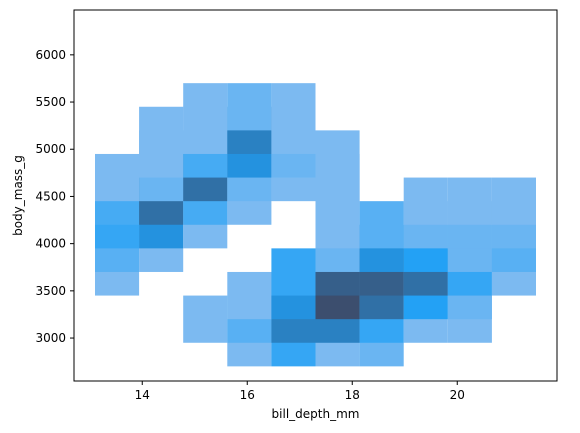 This screenshot has height=433, width=580. I want to click on y-tick-label: 3500, so click(50, 291).